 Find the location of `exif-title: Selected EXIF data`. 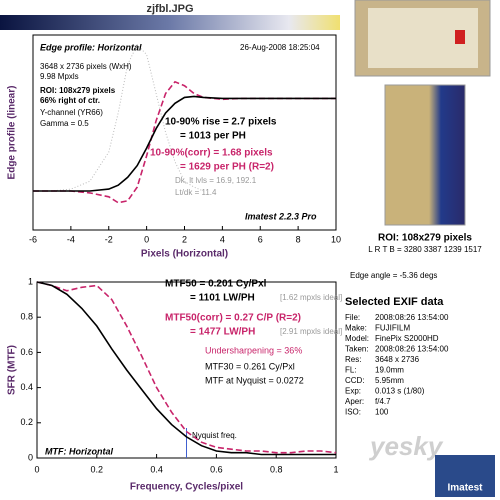

exif-title: Selected EXIF data is located at coordinates (394, 302).